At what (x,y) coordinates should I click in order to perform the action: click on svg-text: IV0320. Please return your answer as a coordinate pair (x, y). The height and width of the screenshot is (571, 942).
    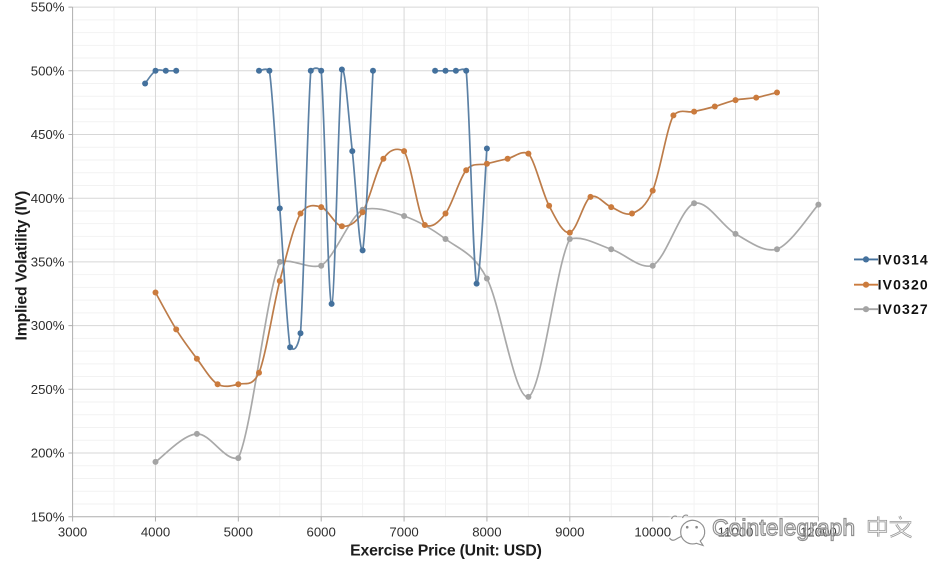
    Looking at the image, I should click on (903, 285).